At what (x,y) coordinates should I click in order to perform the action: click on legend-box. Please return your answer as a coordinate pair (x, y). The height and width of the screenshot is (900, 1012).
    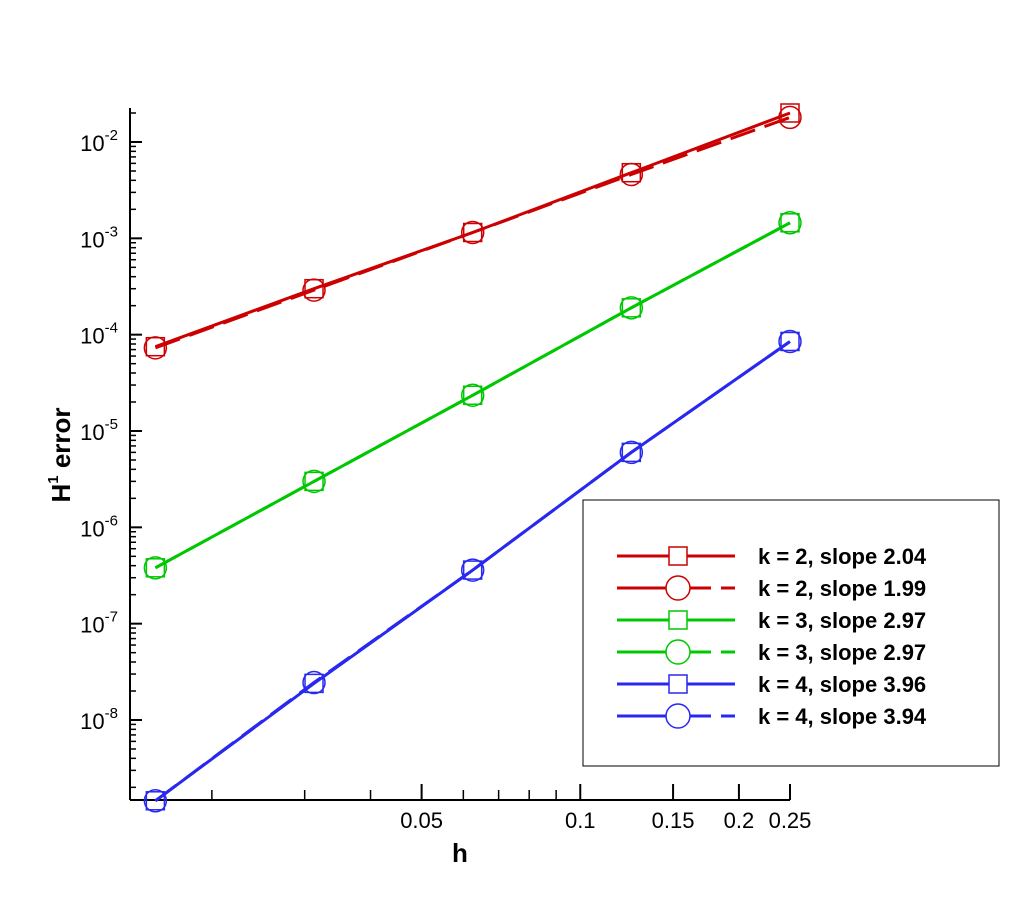
    Looking at the image, I should click on (791, 633).